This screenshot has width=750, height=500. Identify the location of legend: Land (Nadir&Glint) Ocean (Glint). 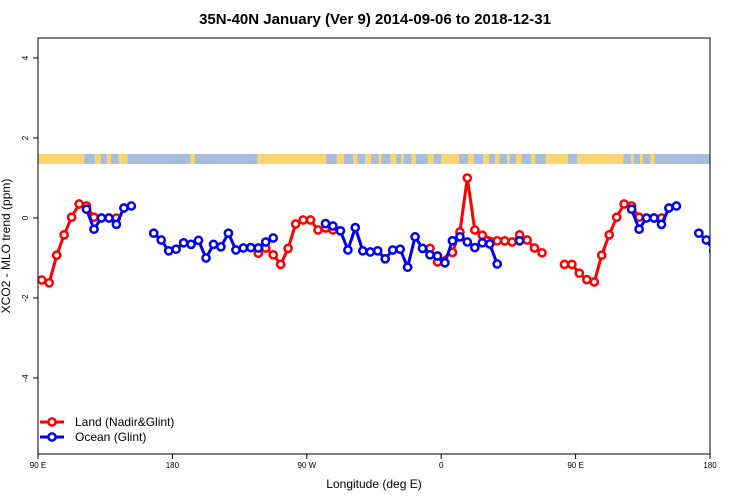
(107, 429).